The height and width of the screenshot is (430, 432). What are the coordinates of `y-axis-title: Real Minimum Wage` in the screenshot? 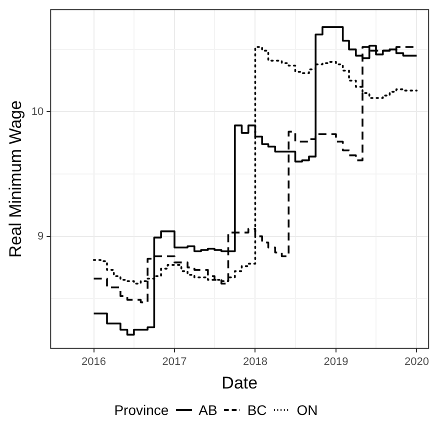 It's located at (15, 179).